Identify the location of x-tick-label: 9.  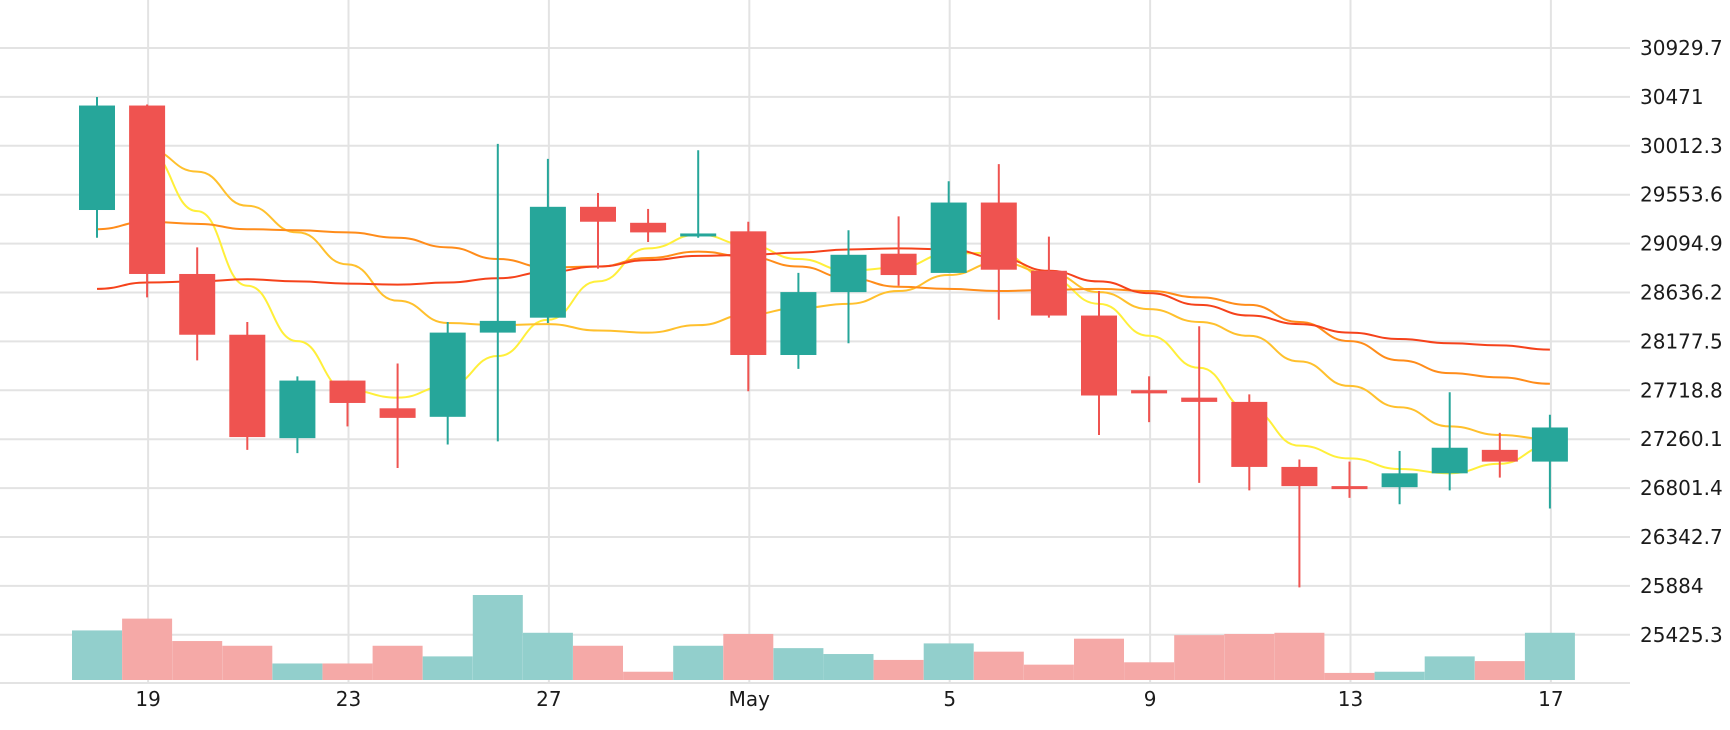
(1150, 699).